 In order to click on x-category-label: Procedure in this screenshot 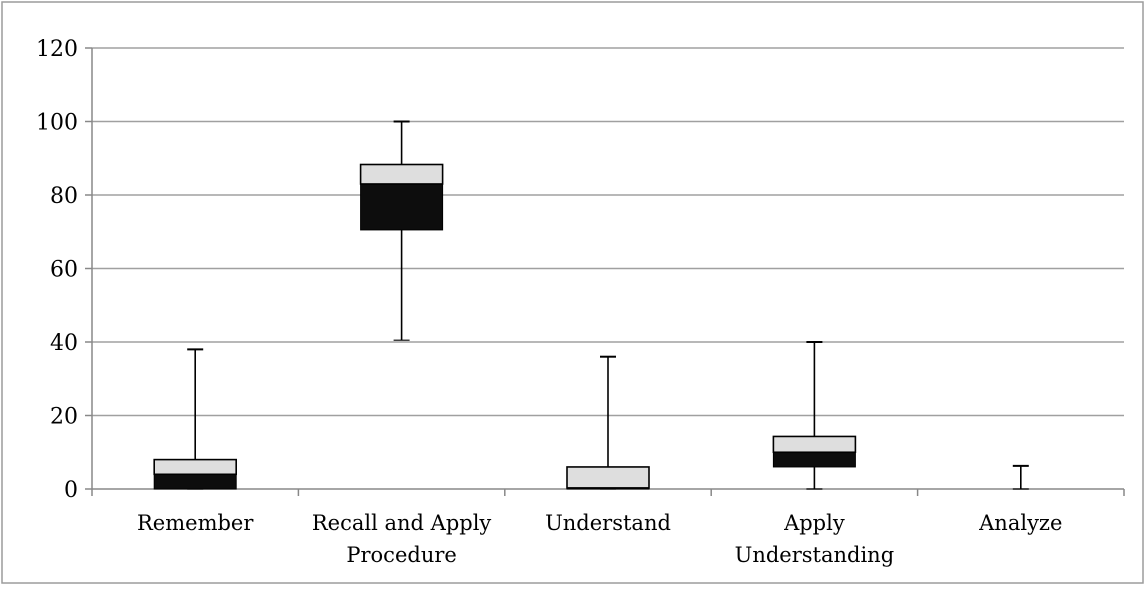, I will do `click(401, 555)`.